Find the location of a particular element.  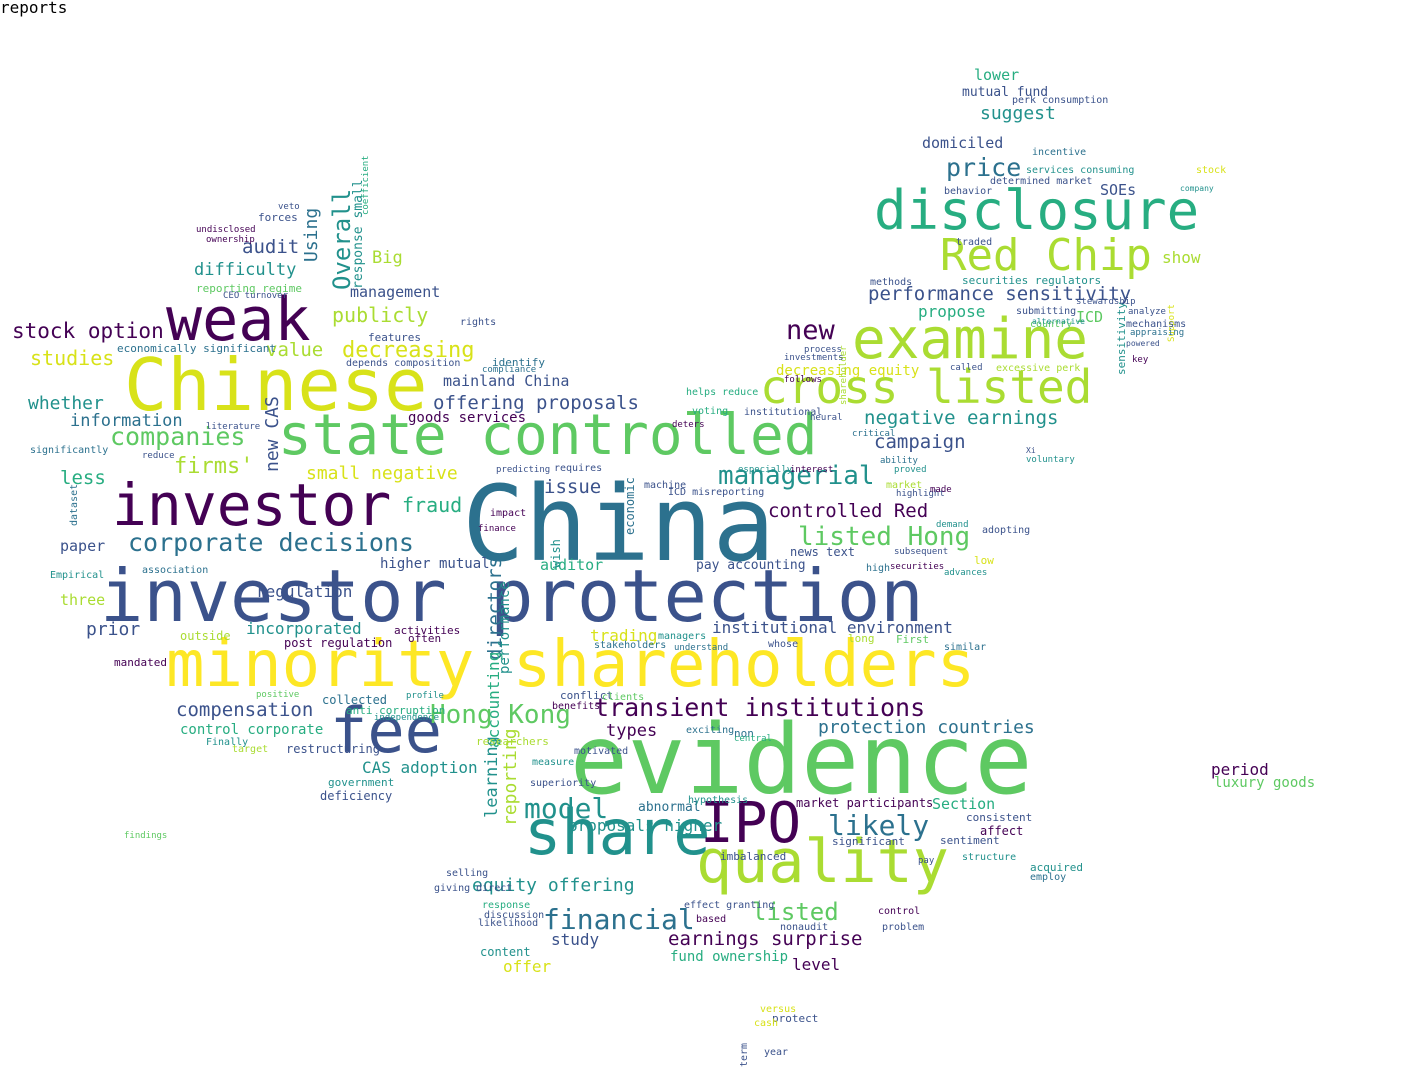

word-soes: SOEs is located at coordinates (1118, 190).